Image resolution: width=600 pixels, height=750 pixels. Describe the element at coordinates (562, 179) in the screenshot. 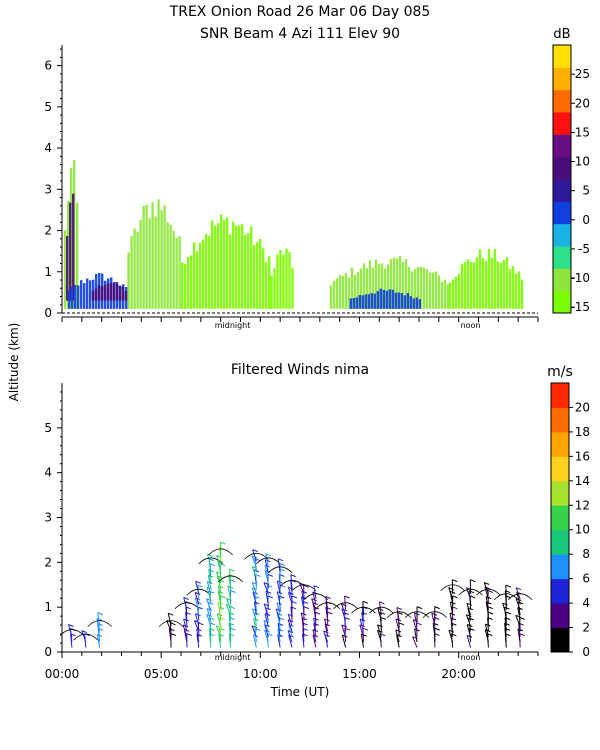

I see `snr-colorbar-frame` at that location.